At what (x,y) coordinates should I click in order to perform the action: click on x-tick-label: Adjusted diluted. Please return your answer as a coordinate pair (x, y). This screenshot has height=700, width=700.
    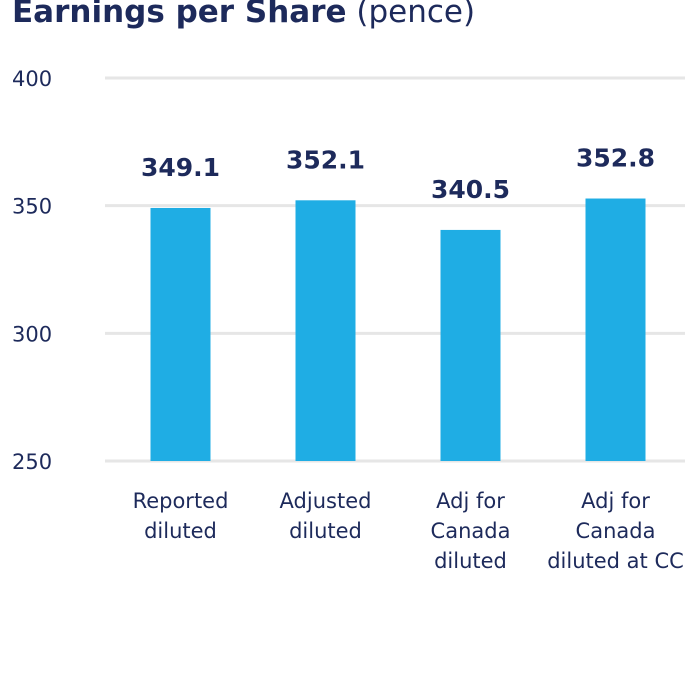
    Looking at the image, I should click on (325, 516).